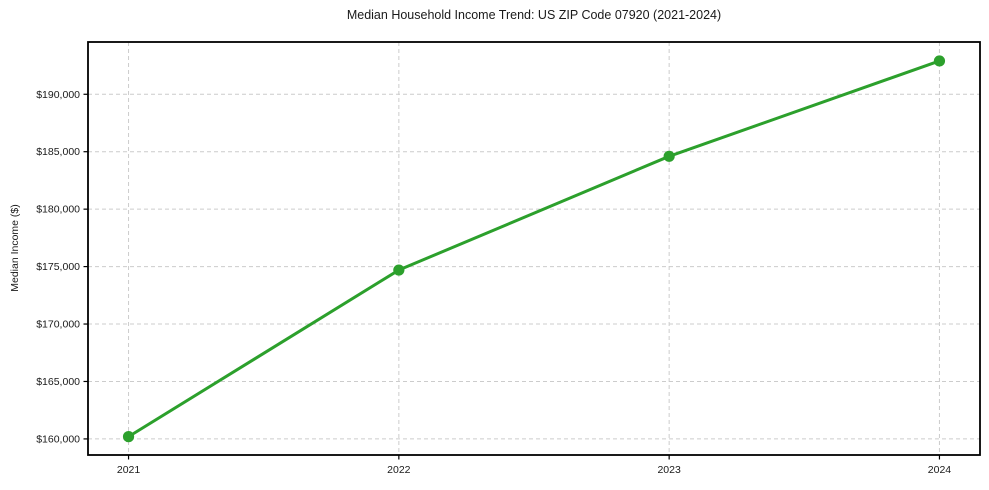 The width and height of the screenshot is (989, 490). I want to click on y-tick-label: $190,000, so click(58, 95).